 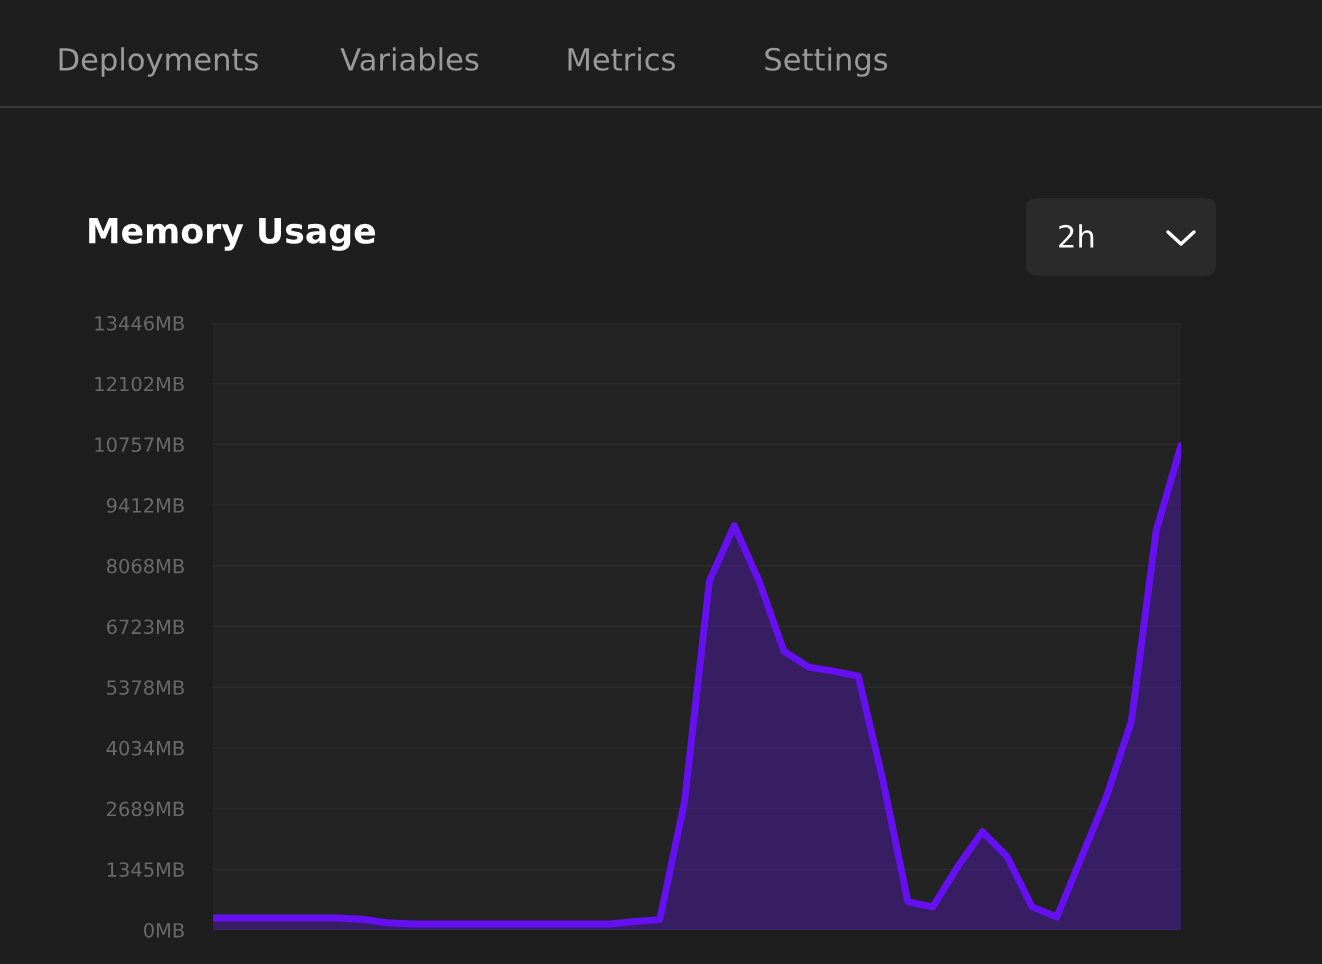 I want to click on y-tick-label: 12102MB, so click(x=139, y=384).